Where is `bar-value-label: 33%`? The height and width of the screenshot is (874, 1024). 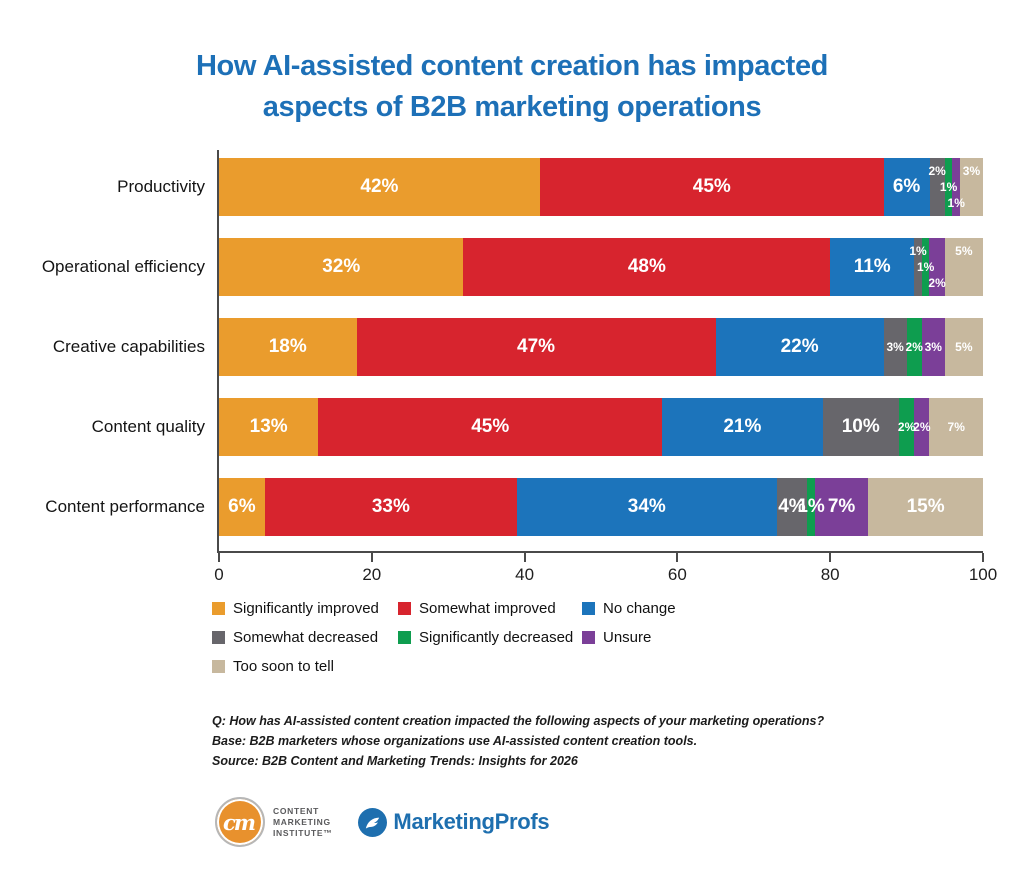 bar-value-label: 33% is located at coordinates (390, 506).